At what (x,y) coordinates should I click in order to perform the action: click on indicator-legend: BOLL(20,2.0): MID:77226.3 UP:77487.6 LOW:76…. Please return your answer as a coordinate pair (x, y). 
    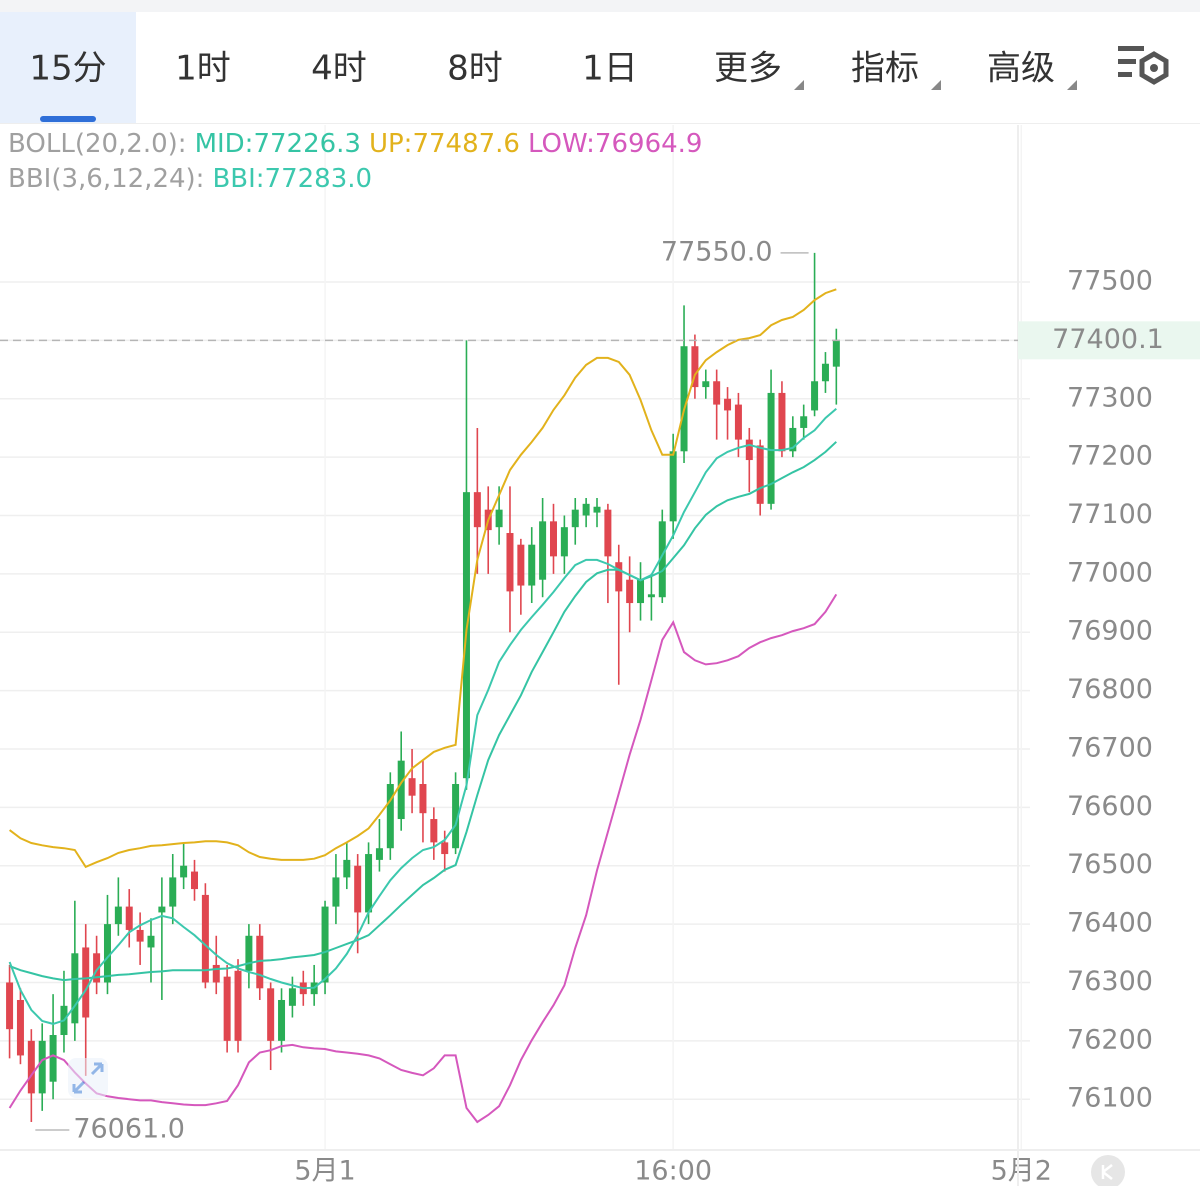
    Looking at the image, I should click on (355, 161).